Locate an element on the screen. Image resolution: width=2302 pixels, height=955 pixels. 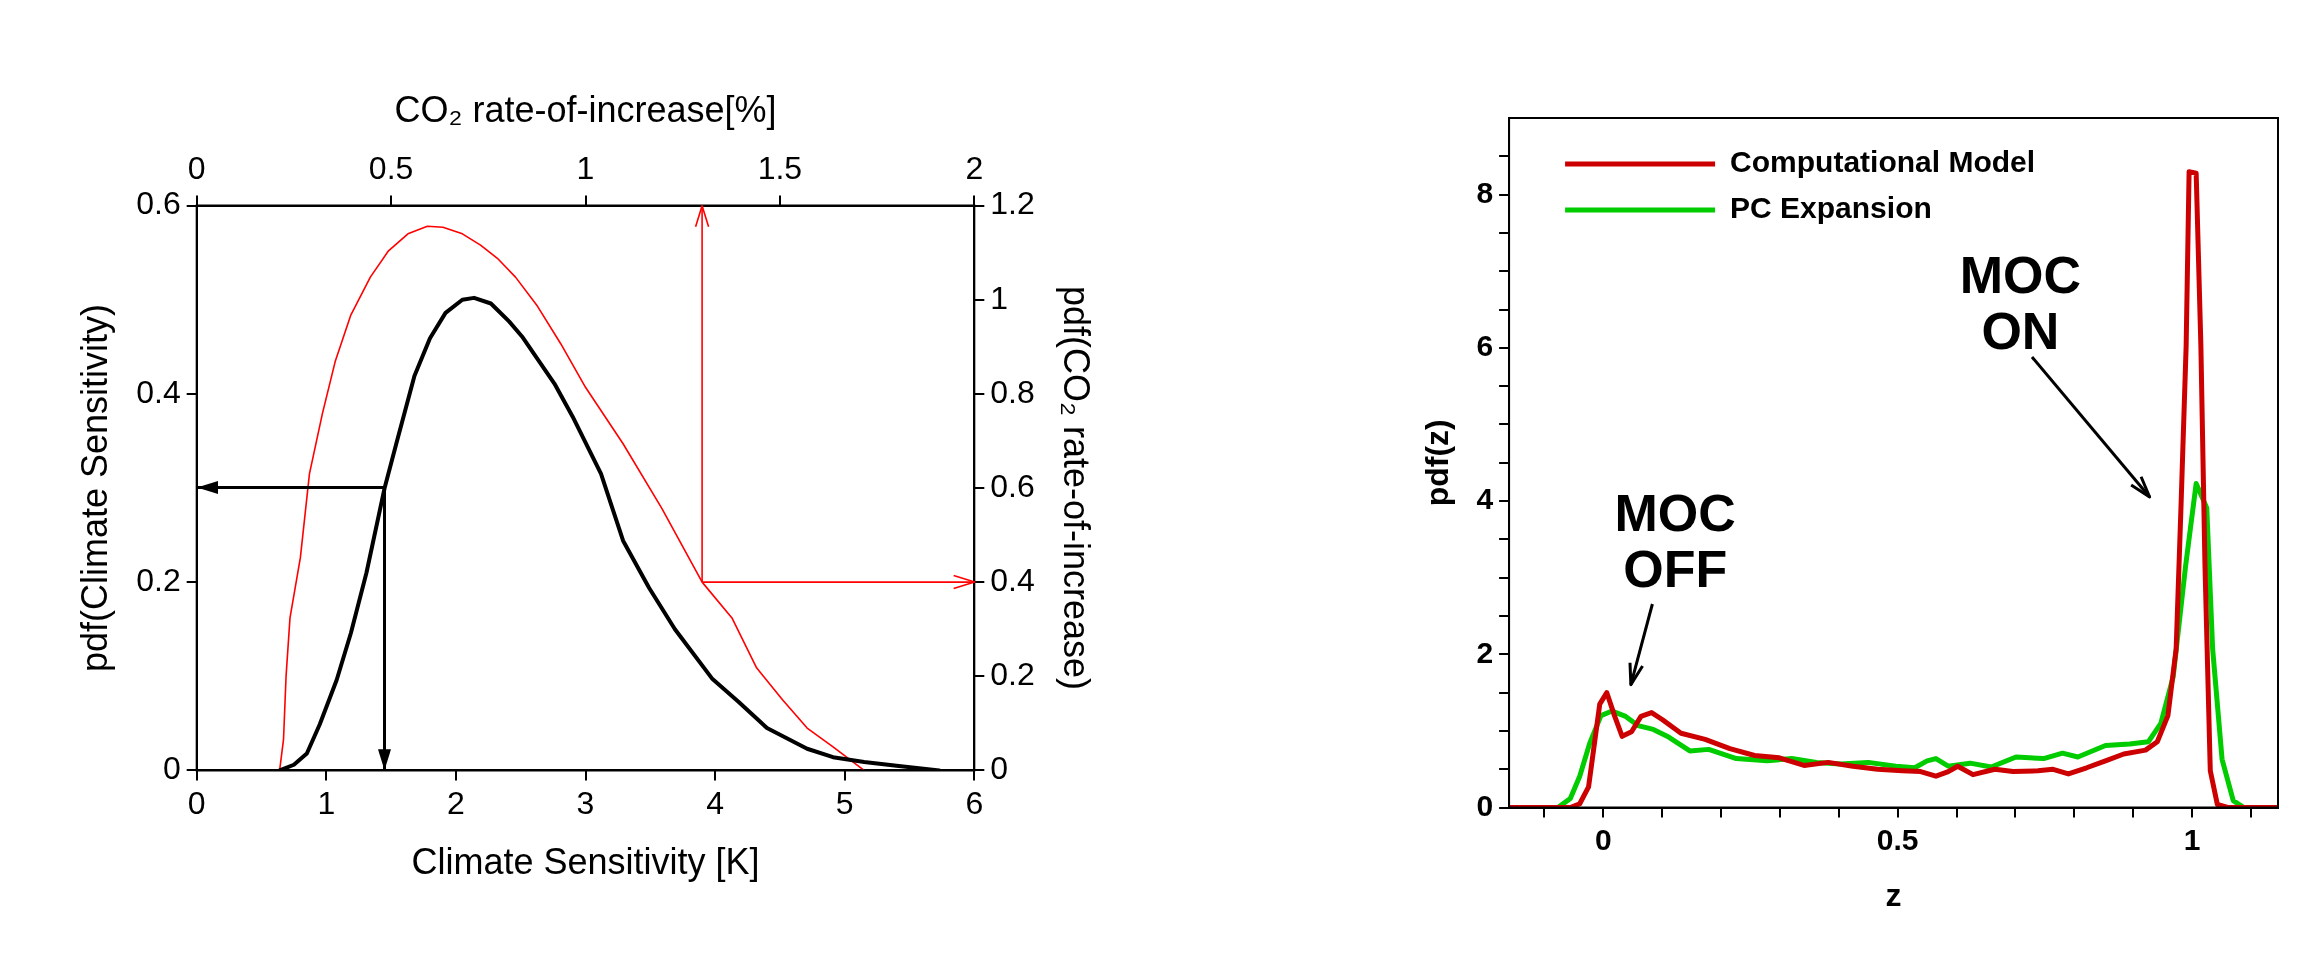
y-tick-label: 0 is located at coordinates (171, 768).